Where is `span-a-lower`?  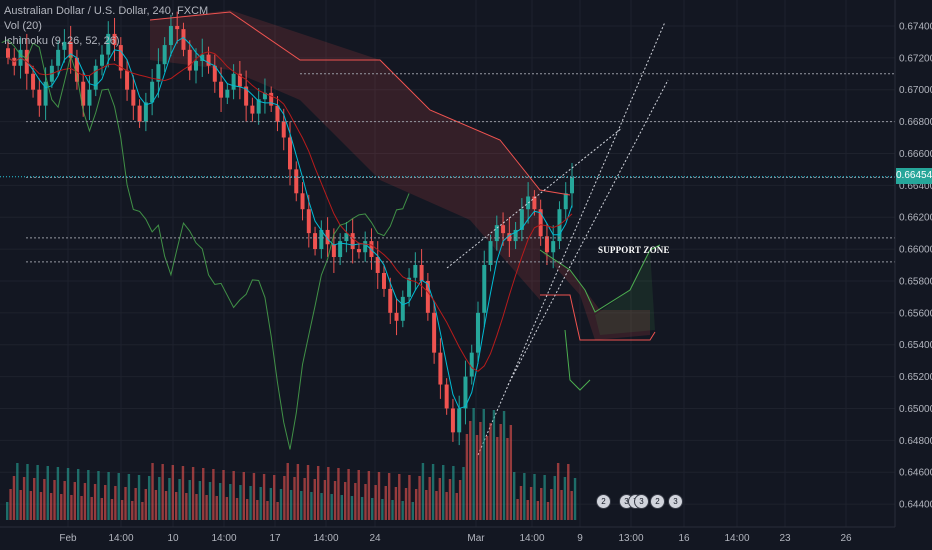
span-a-lower is located at coordinates (577, 360).